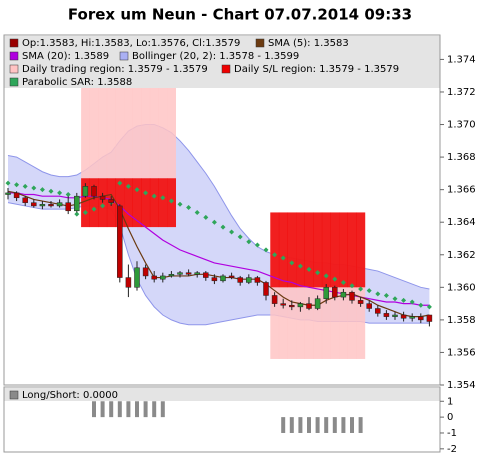 The height and width of the screenshot is (457, 480). I want to click on y-tick-label: 1.368, so click(461, 157).